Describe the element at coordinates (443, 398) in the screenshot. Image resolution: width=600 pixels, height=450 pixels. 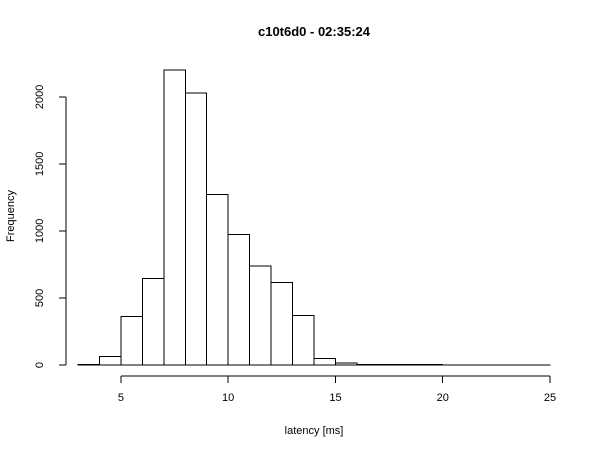
I see `x-tick-label: 20` at that location.